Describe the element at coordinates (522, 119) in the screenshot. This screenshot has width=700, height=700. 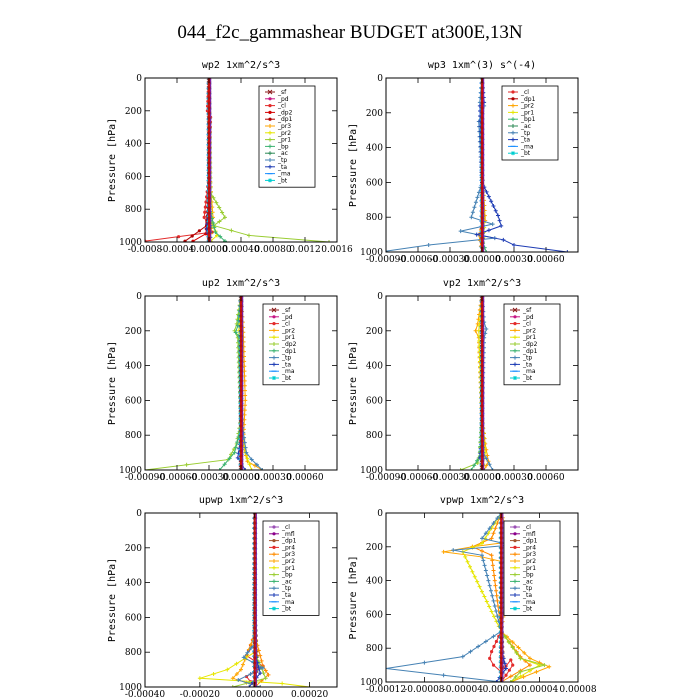
I see `legend-entry: _bp1` at that location.